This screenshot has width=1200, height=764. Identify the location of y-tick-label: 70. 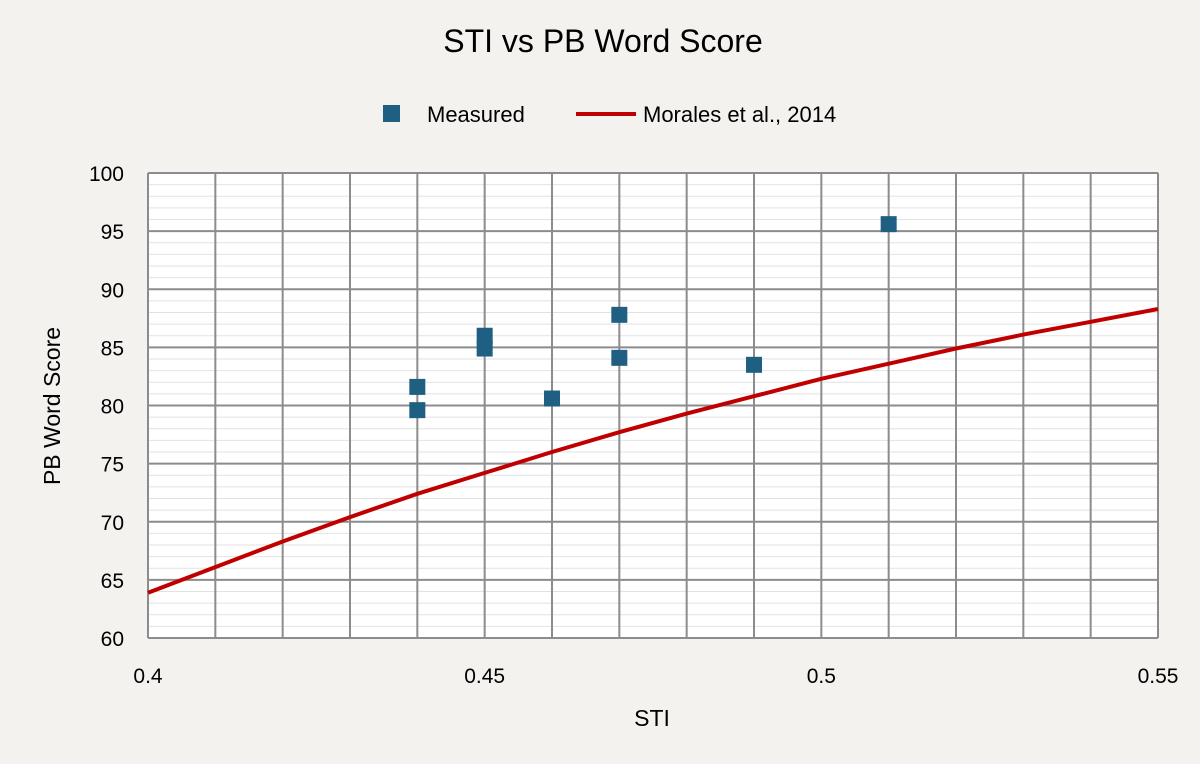
(112, 523).